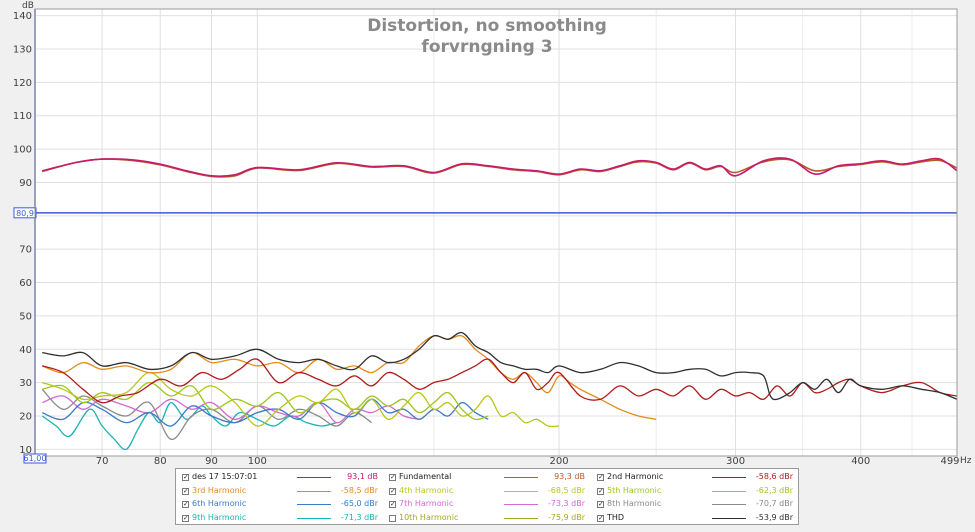 The width and height of the screenshot is (975, 532). Describe the element at coordinates (566, 503) in the screenshot. I see `legend-value: -73,3 dBr` at that location.